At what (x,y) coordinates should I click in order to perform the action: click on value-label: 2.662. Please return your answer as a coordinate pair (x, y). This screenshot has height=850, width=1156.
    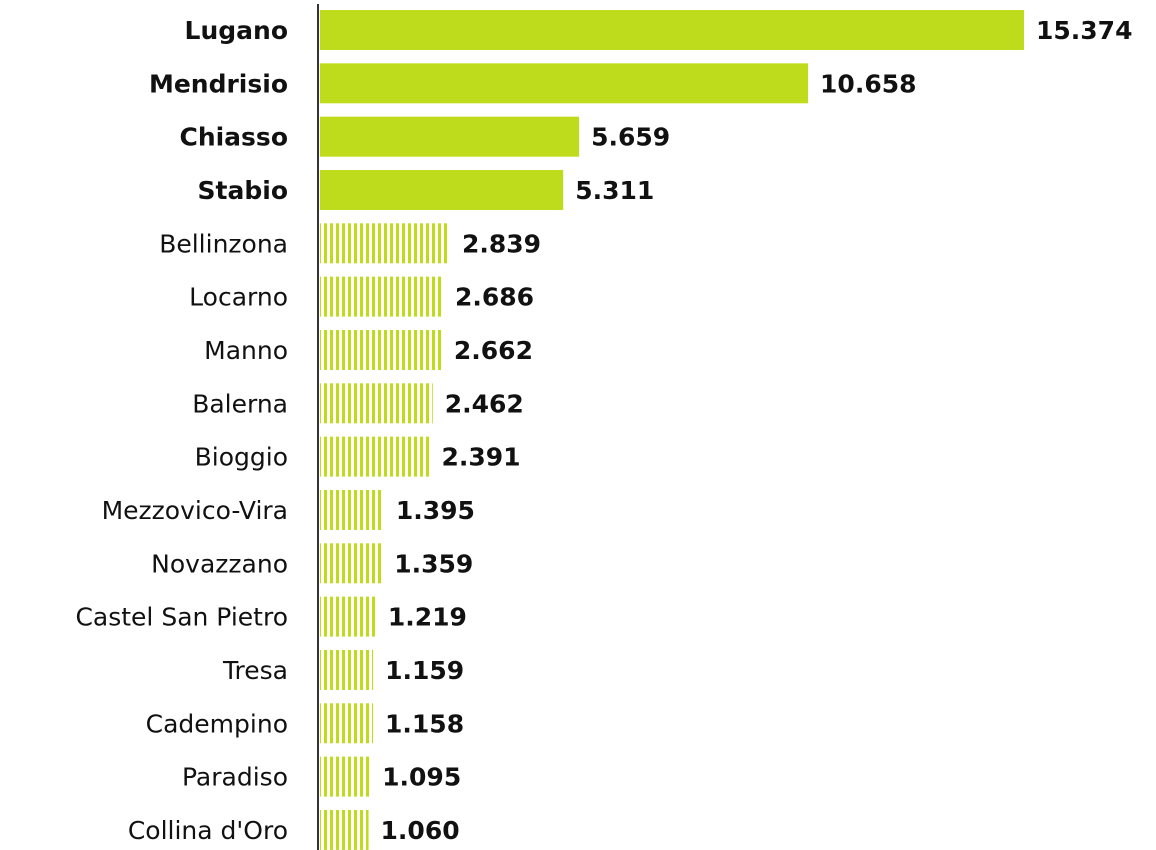
    Looking at the image, I should click on (493, 350).